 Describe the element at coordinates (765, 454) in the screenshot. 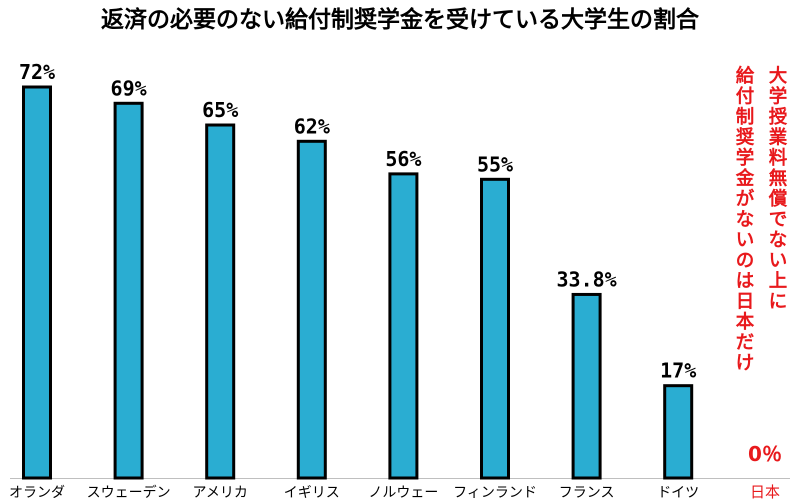

I see `japan-value-label: 0％` at that location.